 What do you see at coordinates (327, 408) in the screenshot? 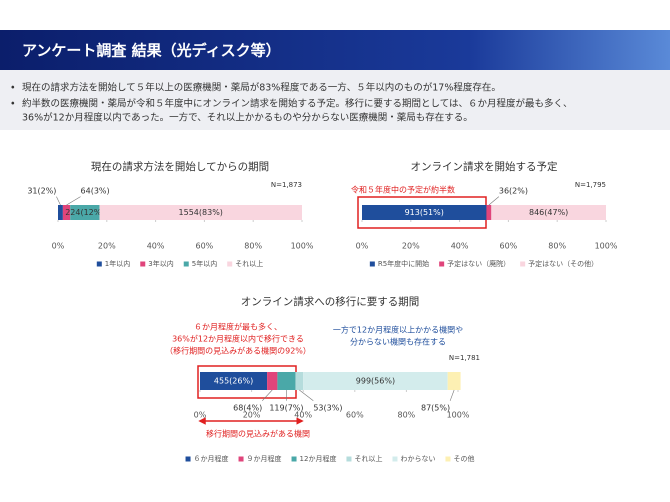
I see `data-label: 53(3%)` at bounding box center [327, 408].